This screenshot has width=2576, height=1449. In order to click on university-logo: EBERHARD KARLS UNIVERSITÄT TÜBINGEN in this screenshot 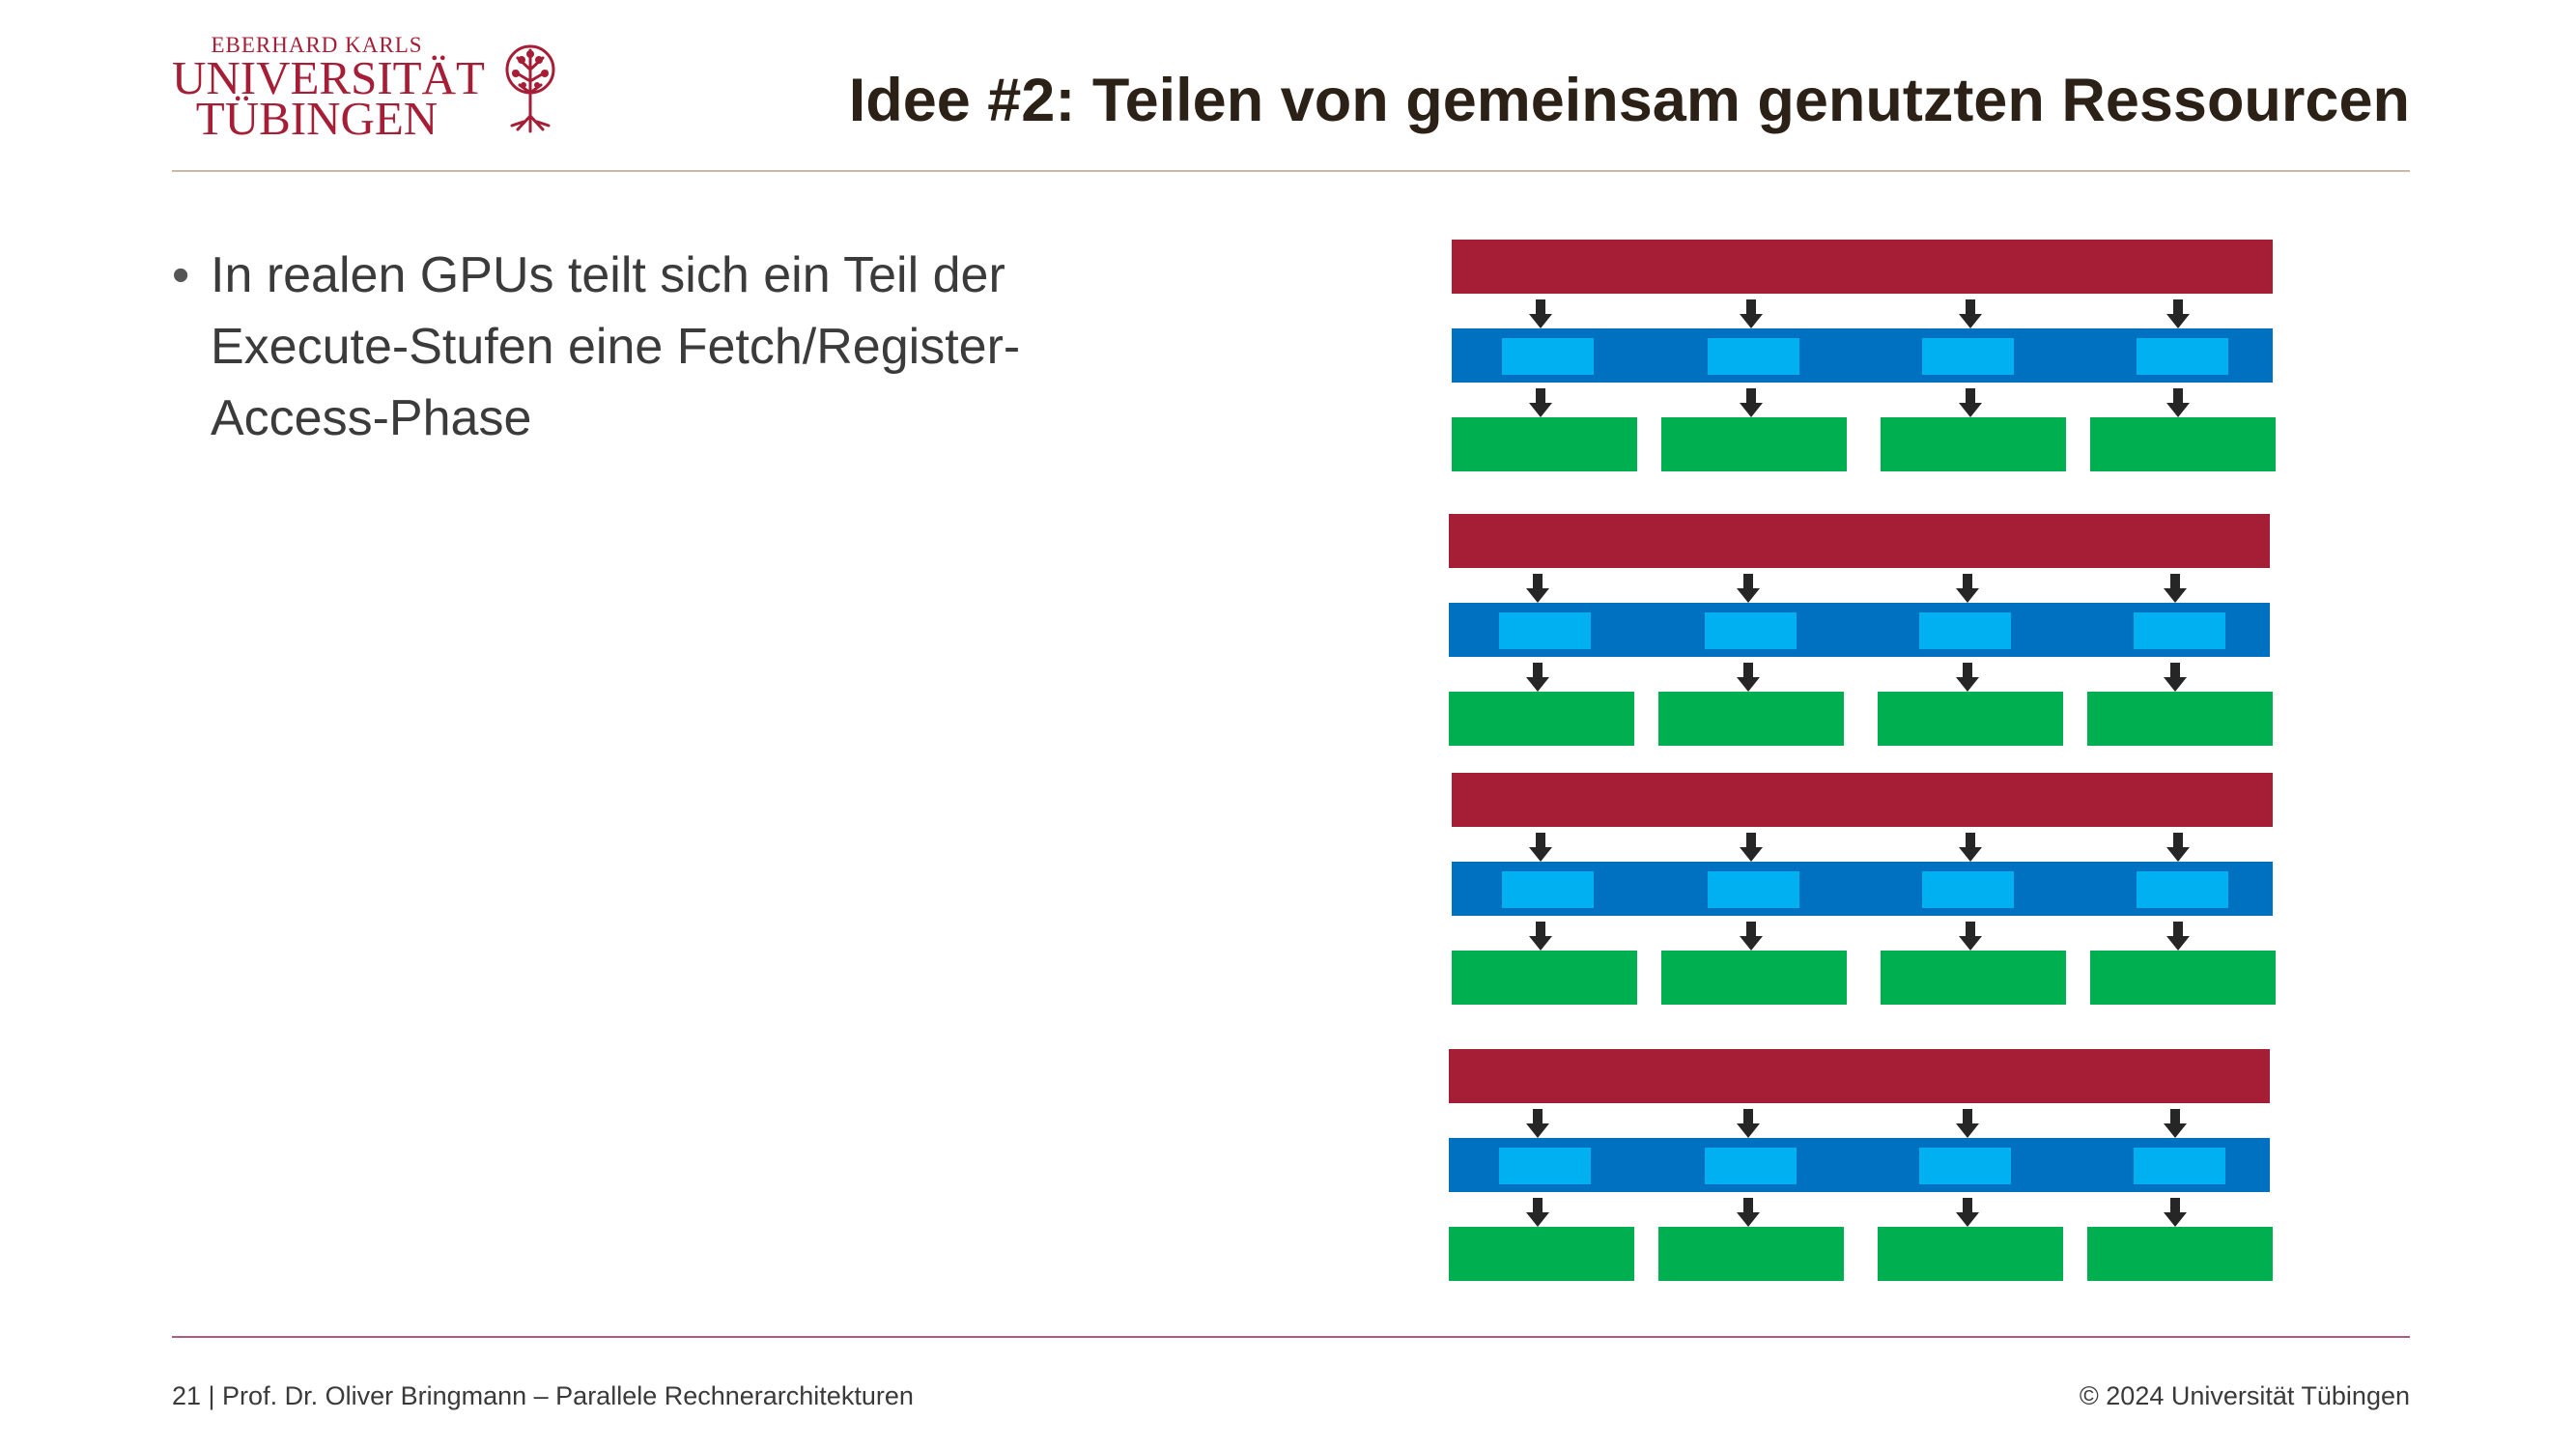, I will do `click(365, 89)`.